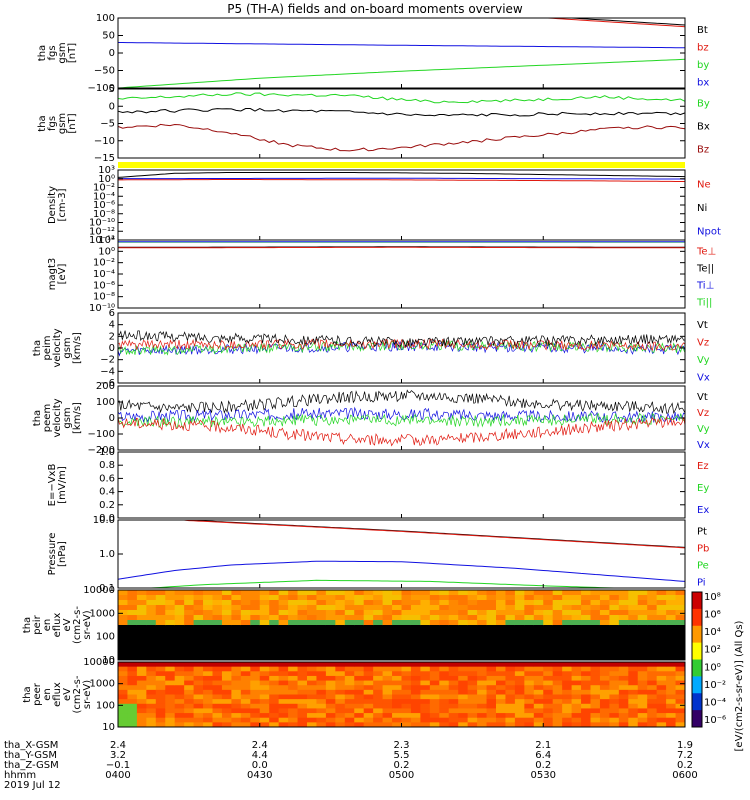 The width and height of the screenshot is (750, 800). I want to click on y-tick-label: 100, so click(105, 705).